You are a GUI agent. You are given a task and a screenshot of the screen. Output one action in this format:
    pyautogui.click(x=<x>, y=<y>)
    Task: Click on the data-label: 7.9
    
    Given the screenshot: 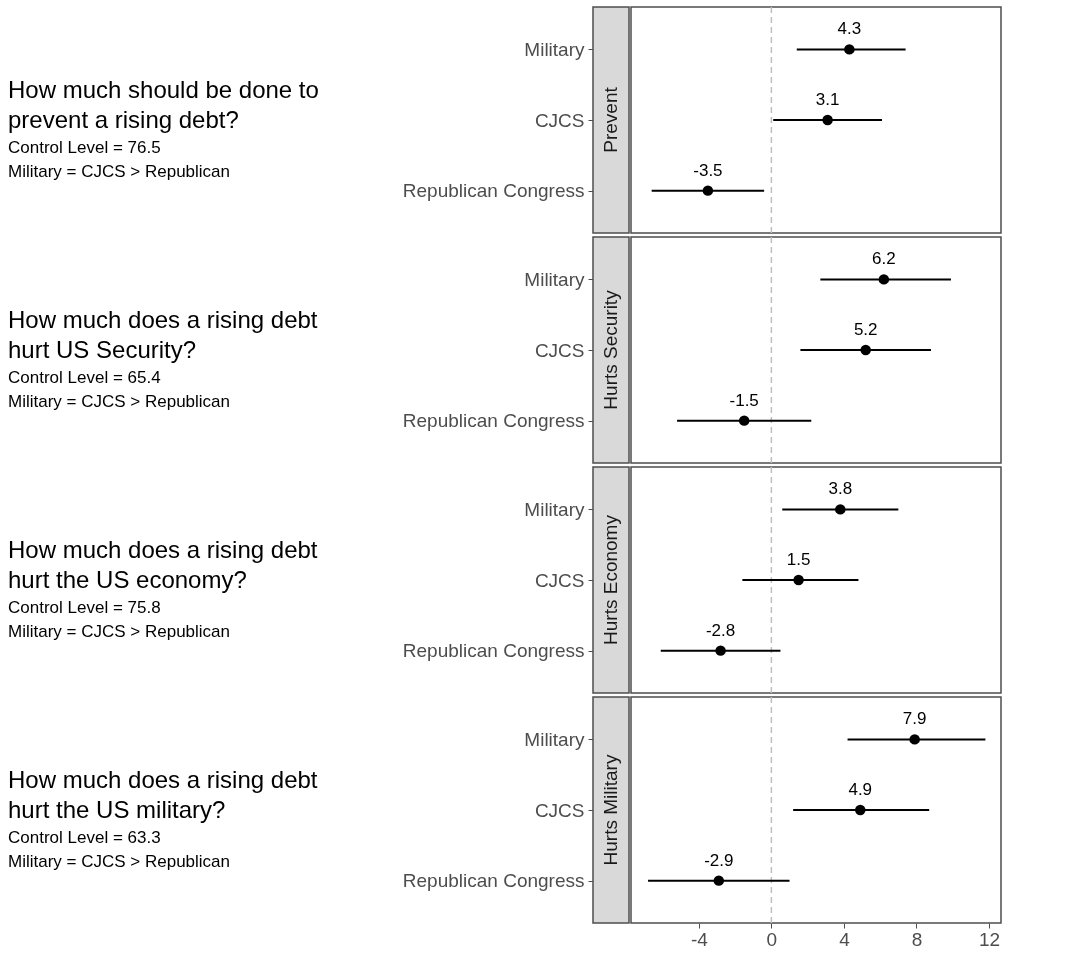 What is the action you would take?
    pyautogui.click(x=914, y=719)
    